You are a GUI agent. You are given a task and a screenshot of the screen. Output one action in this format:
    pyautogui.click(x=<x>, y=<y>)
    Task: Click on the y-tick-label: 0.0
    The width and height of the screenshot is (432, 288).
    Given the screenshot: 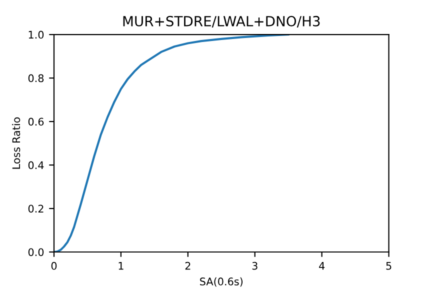 What is the action you would take?
    pyautogui.click(x=36, y=252)
    